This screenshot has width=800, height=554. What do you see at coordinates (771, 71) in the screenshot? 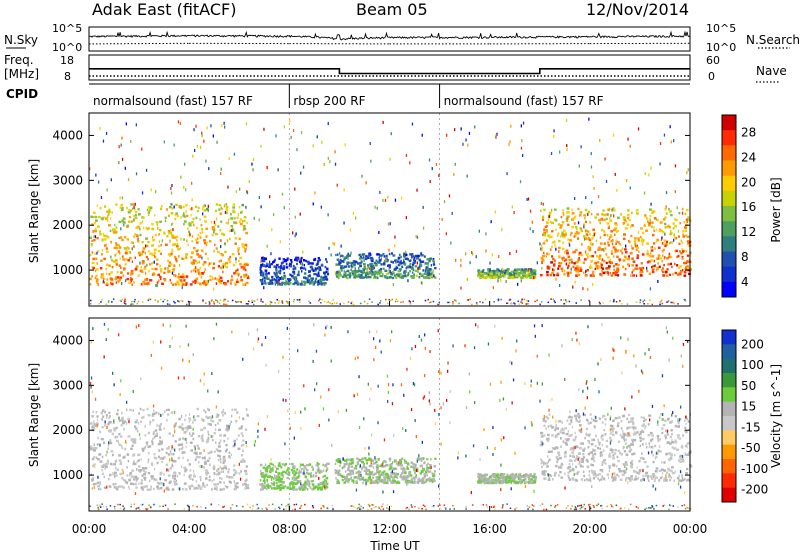
I see `nave-label: Nave` at bounding box center [771, 71].